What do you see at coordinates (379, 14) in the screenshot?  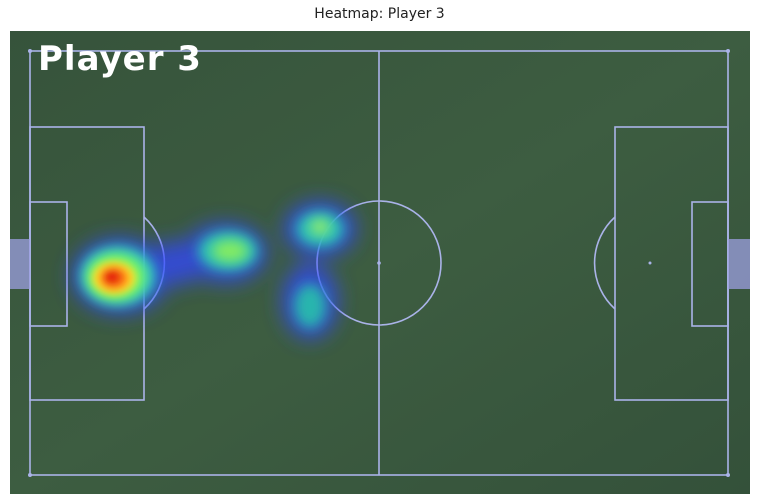 I see `chart-title: Heatmap: Player 3` at bounding box center [379, 14].